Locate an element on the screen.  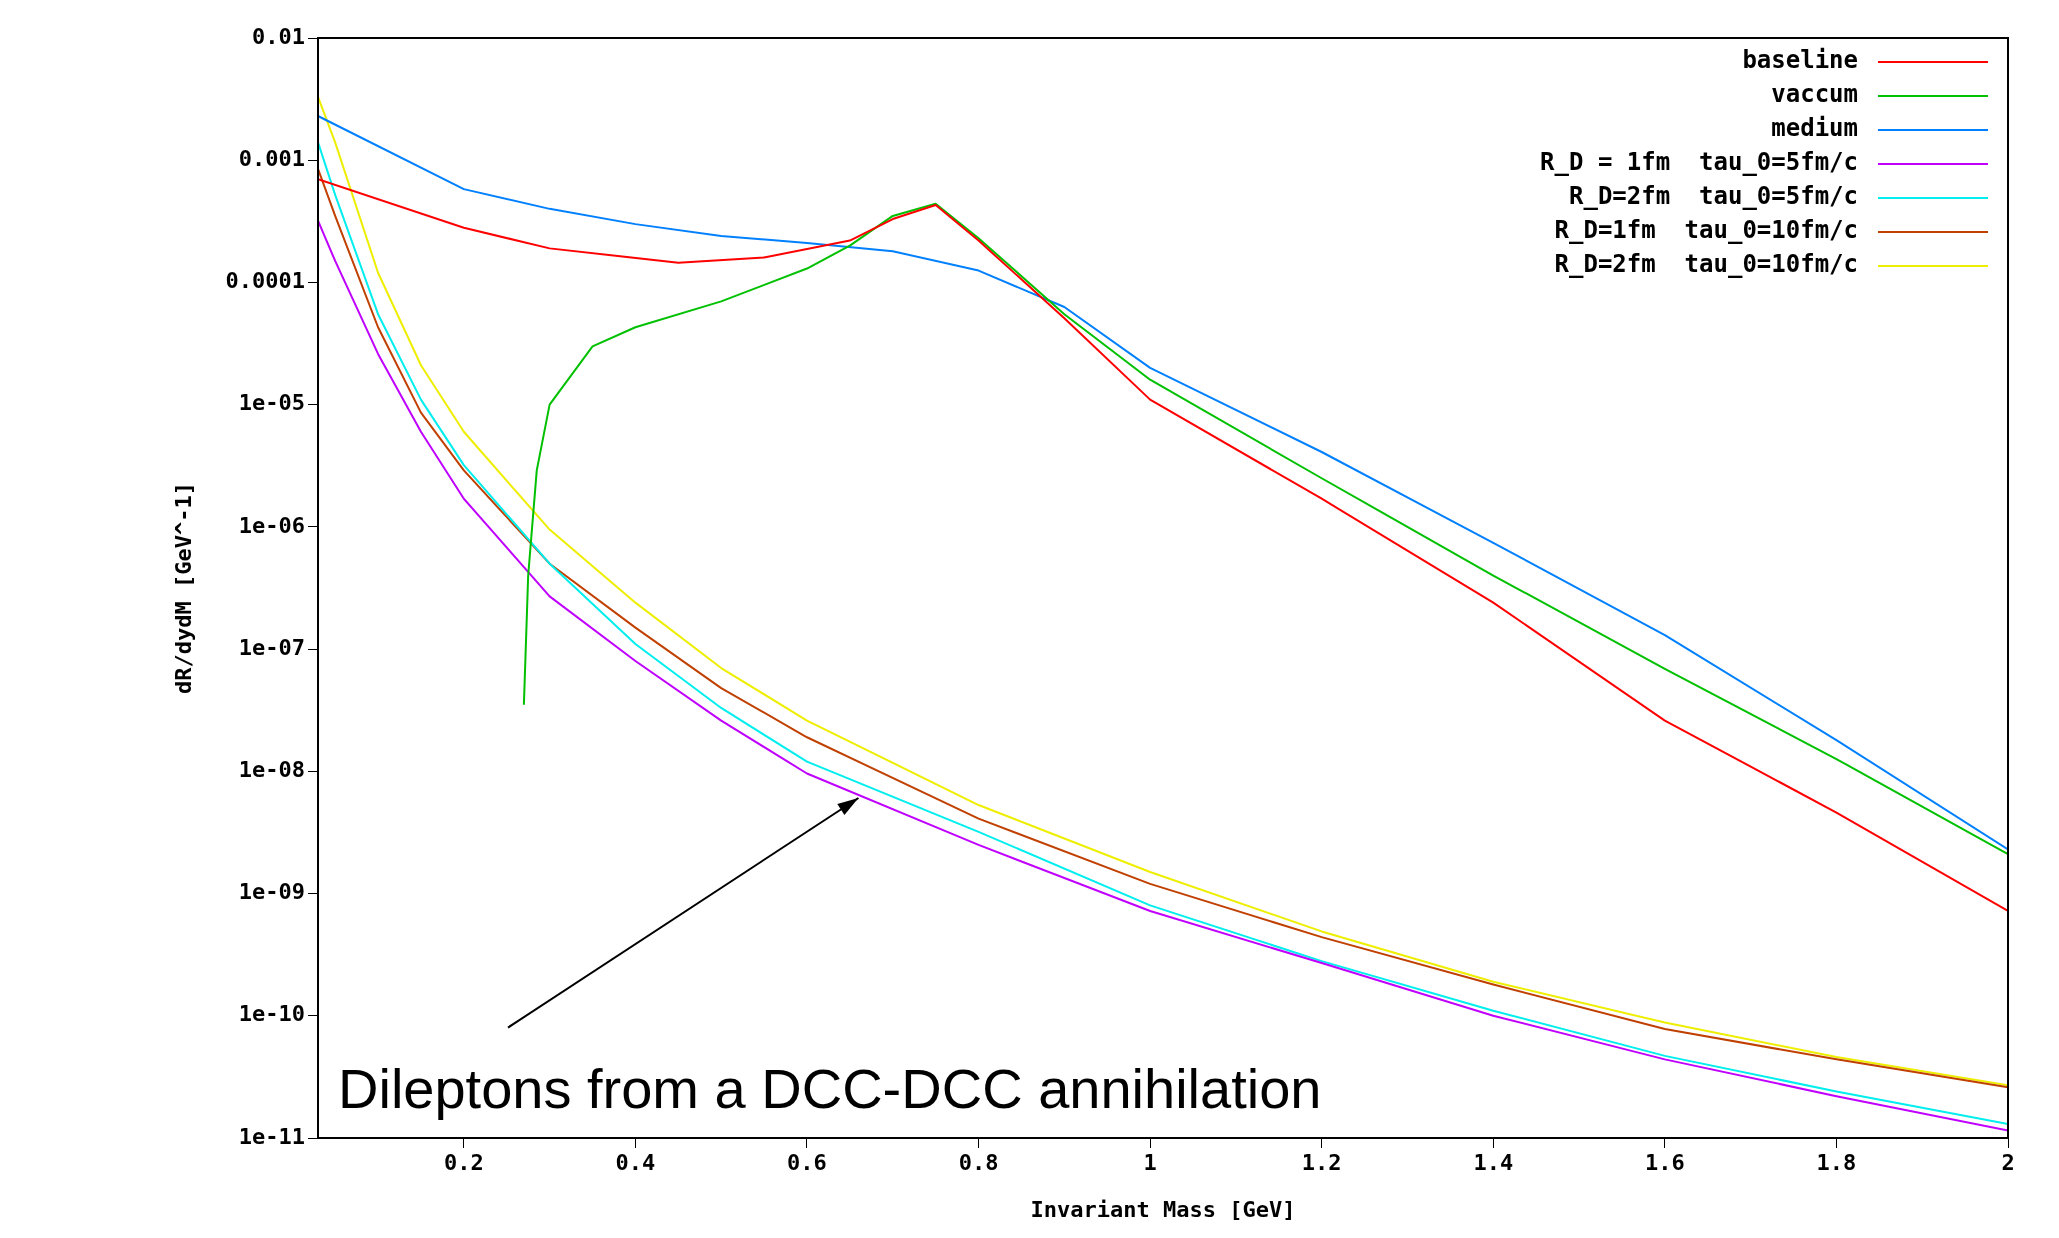
x-axis-title: Invariant Mass [GeV] is located at coordinates (1163, 1209).